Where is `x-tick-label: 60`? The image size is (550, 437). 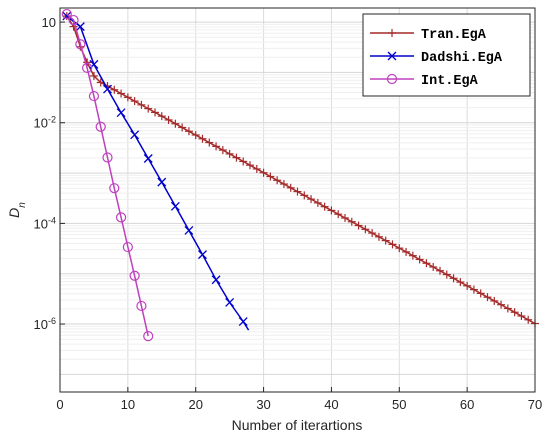
x-tick-label: 60 is located at coordinates (467, 404).